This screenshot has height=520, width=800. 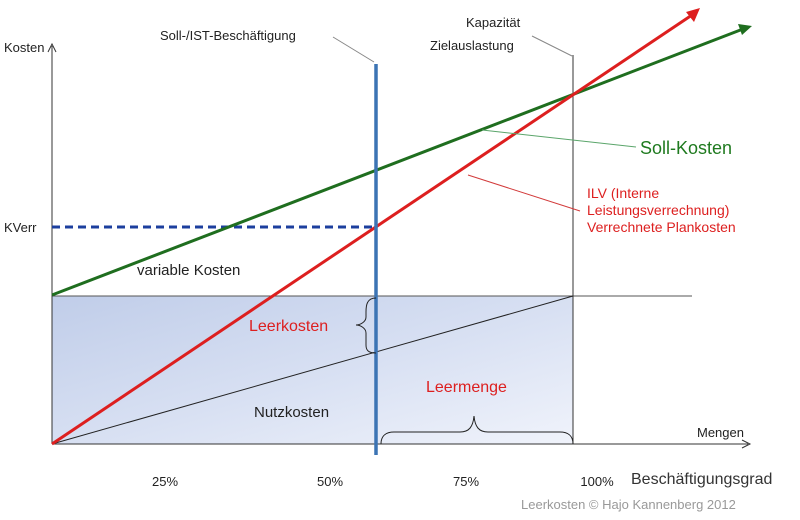 What do you see at coordinates (330, 481) in the screenshot?
I see `x-tick-label: 50%` at bounding box center [330, 481].